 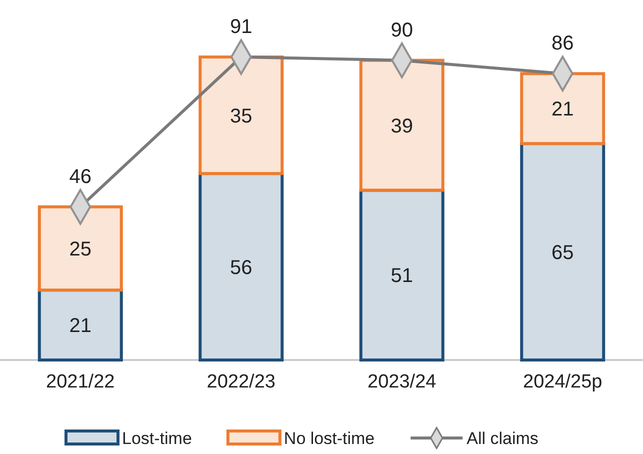 I want to click on data-label: 51, so click(x=401, y=276).